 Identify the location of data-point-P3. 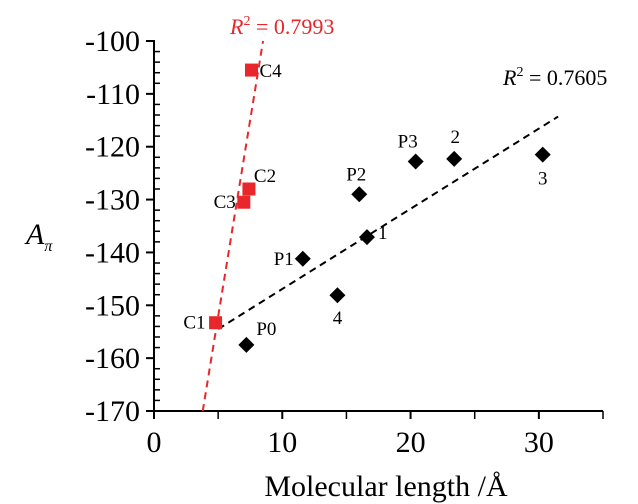
(415, 161).